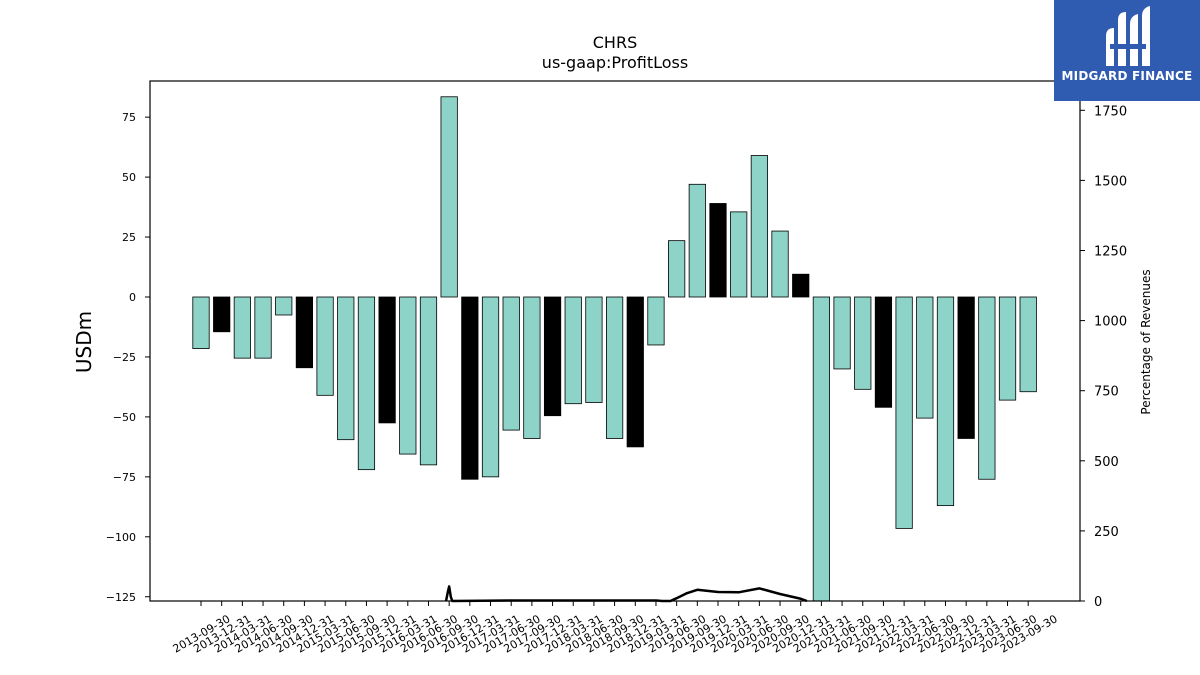 The width and height of the screenshot is (1200, 675). Describe the element at coordinates (129, 177) in the screenshot. I see `y-tick-label: 50` at that location.